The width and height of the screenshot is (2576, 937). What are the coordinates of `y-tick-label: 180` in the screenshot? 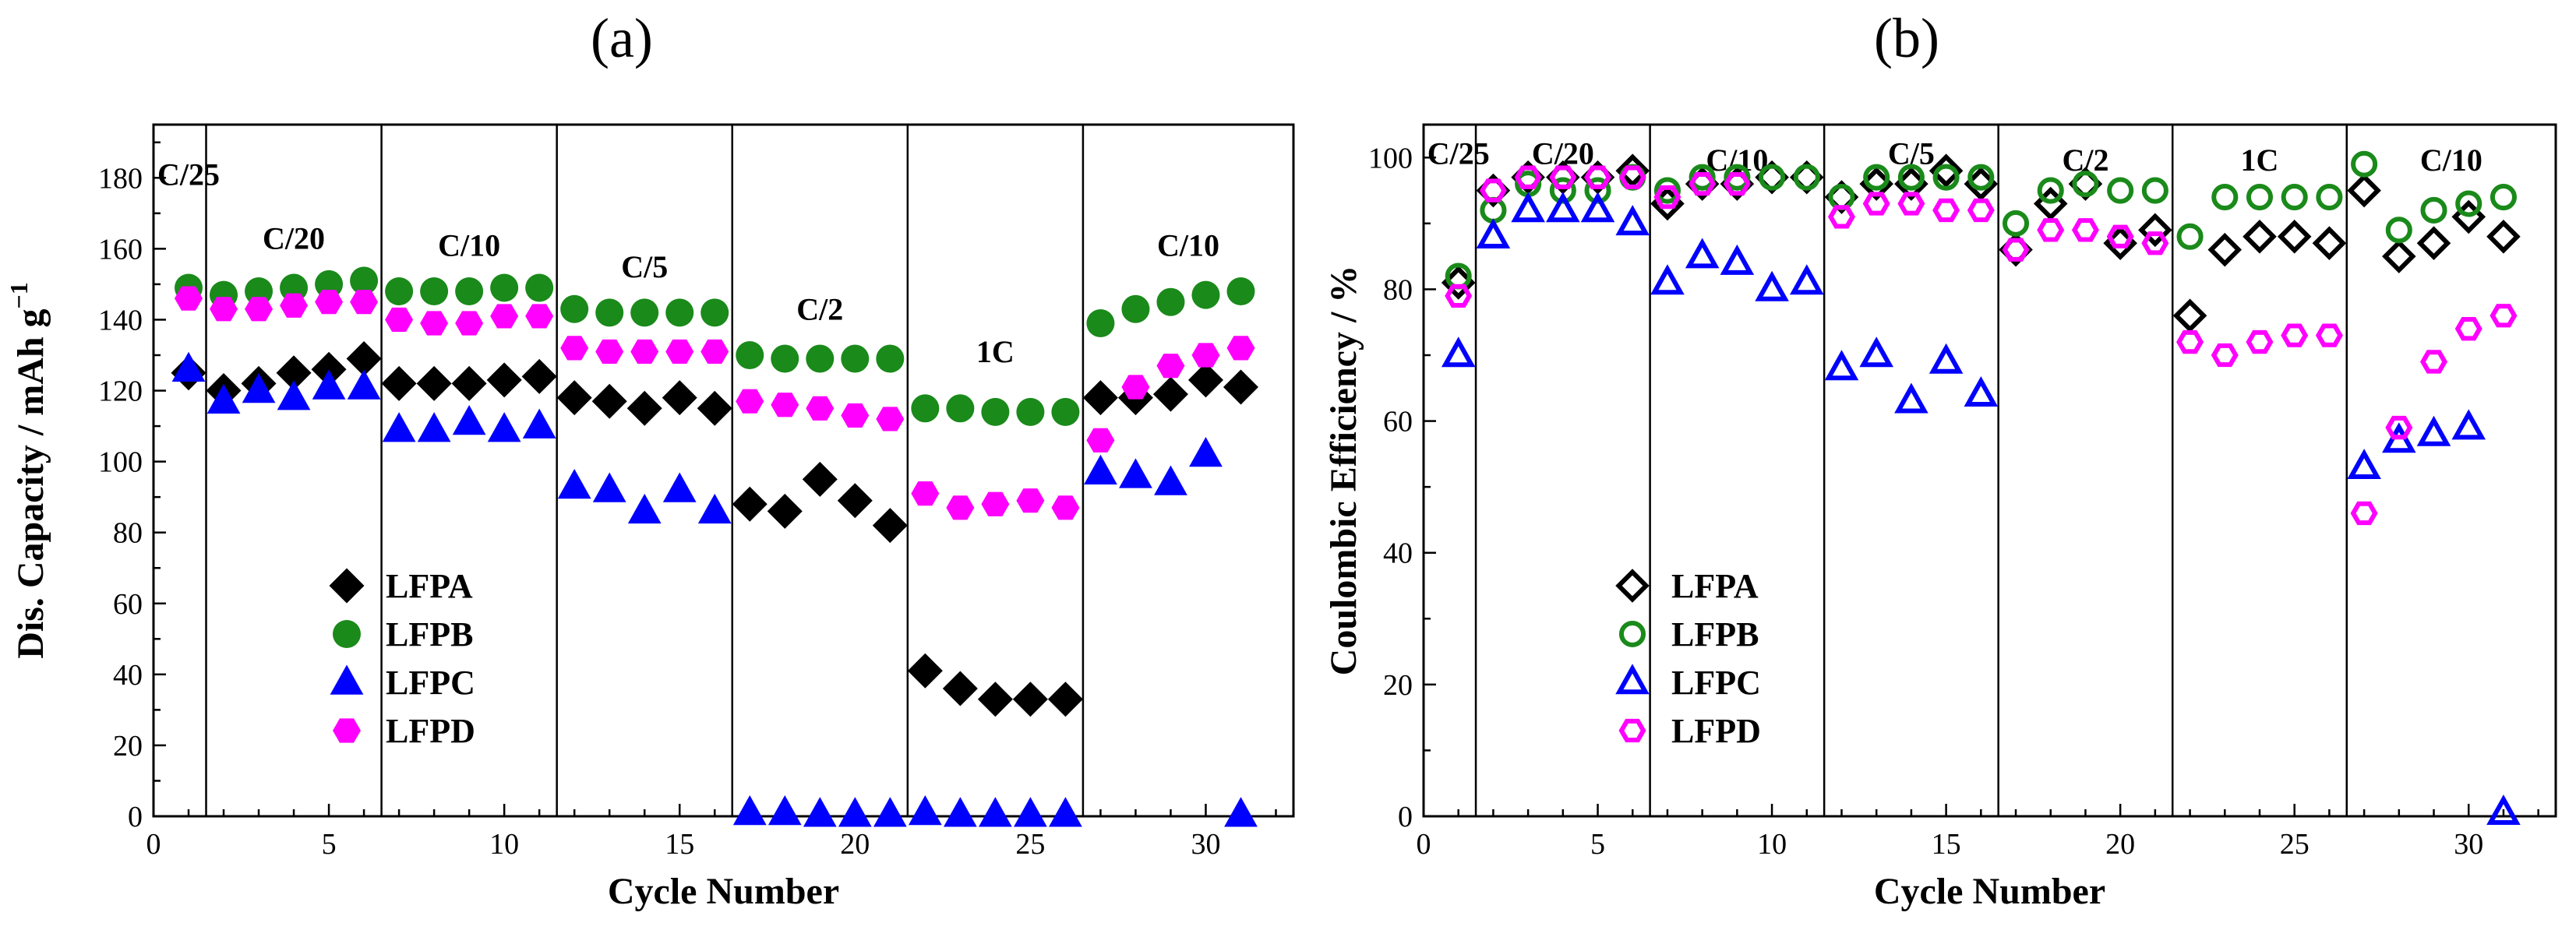 It's located at (120, 178).